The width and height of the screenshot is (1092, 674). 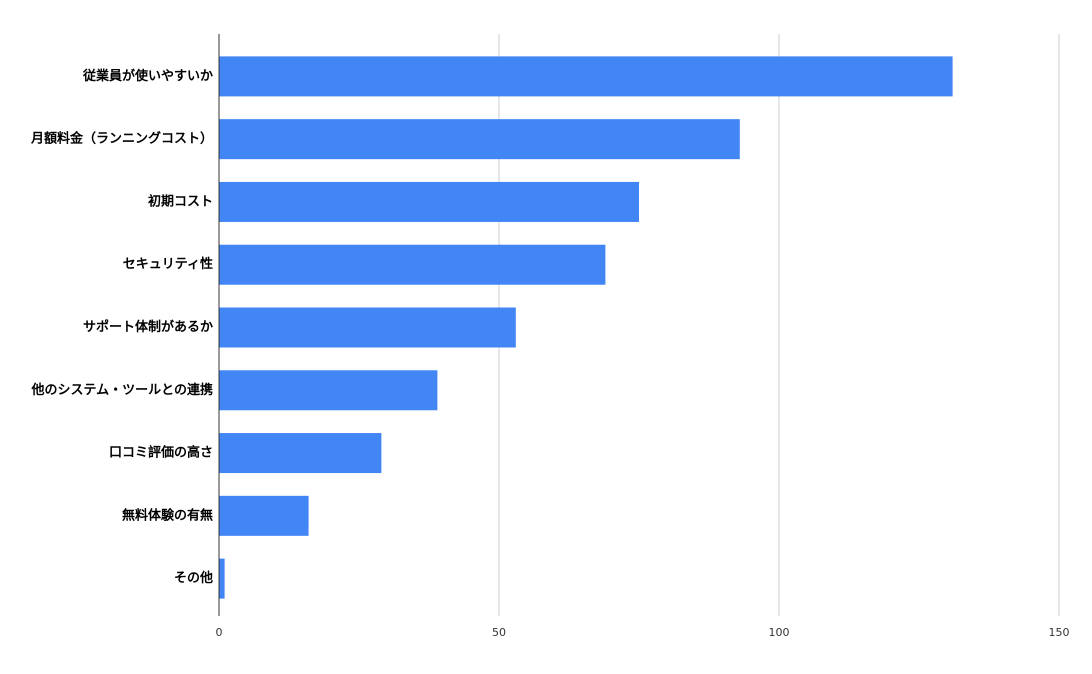 I want to click on x-tick-label: 150, so click(x=1059, y=632).